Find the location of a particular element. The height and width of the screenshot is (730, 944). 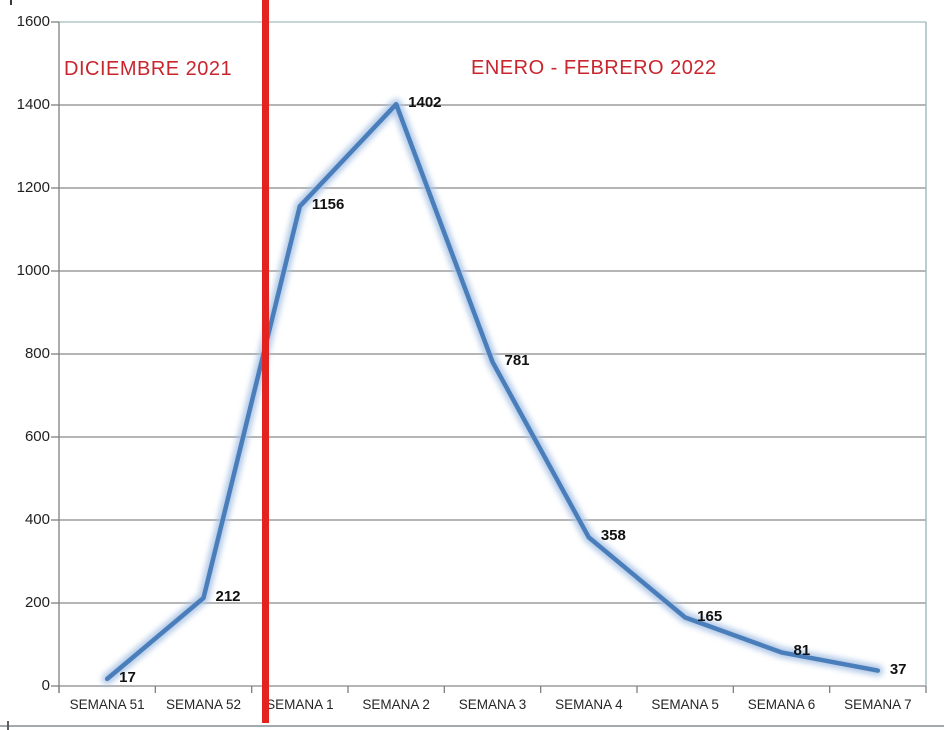

period-divider-line is located at coordinates (265, 361).